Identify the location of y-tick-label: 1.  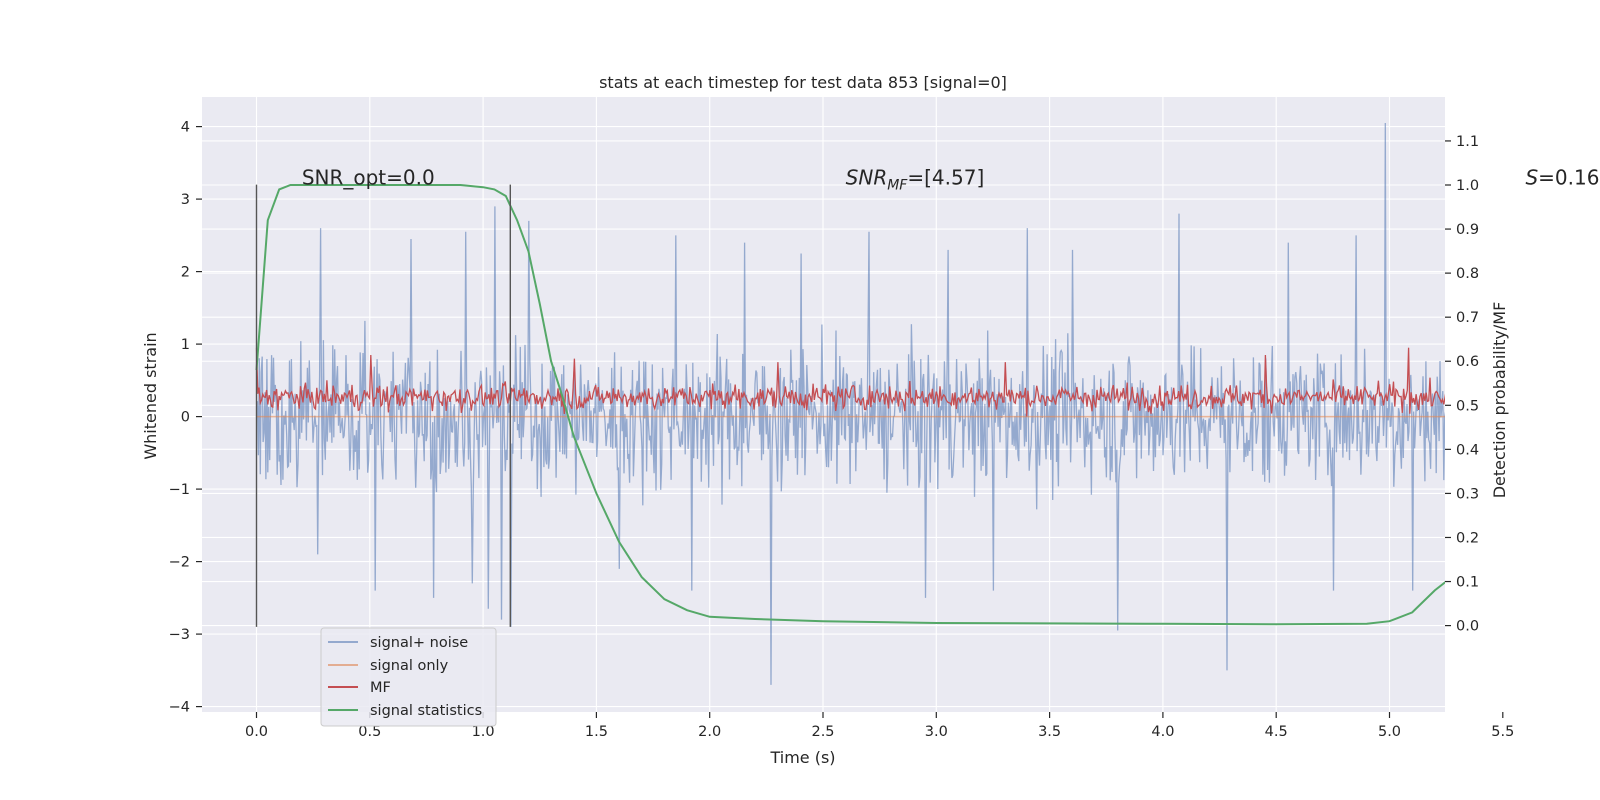
(185, 345).